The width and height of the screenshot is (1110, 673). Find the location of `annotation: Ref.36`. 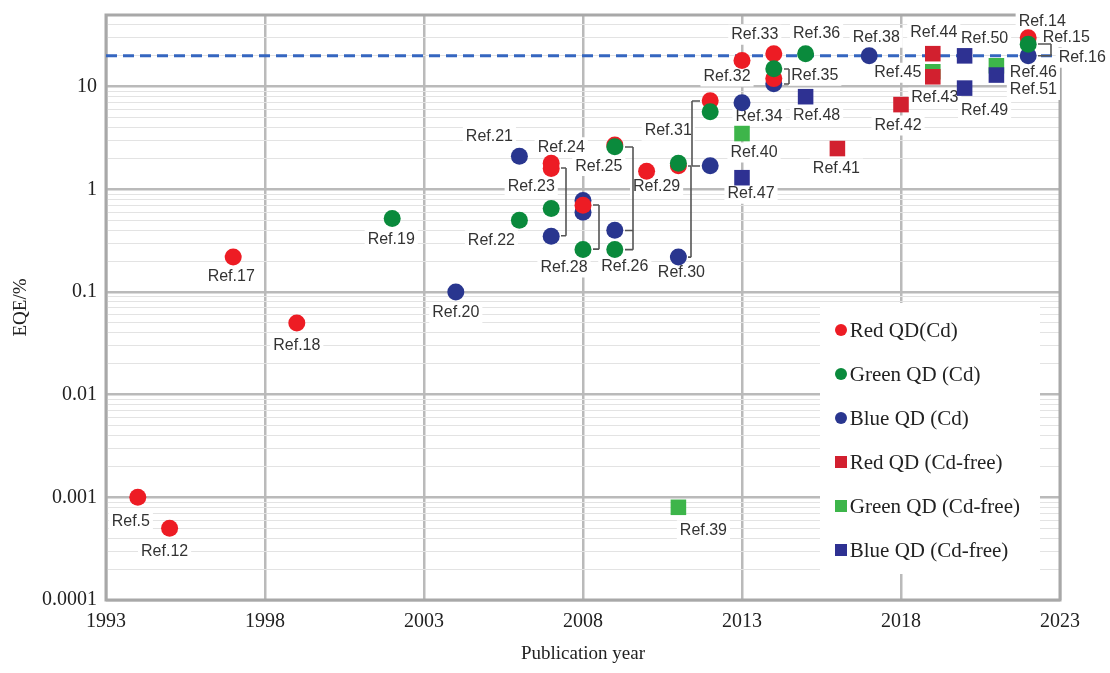

annotation: Ref.36 is located at coordinates (817, 33).